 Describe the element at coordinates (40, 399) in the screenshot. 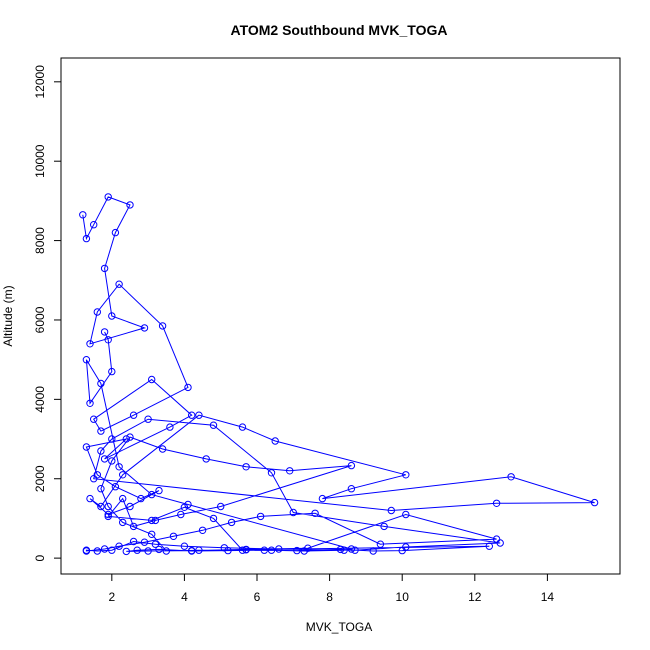

I see `y-tick-label: 4000` at that location.